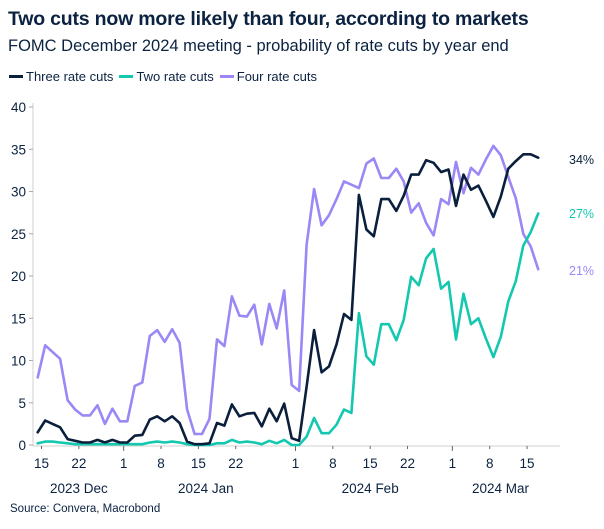 Image resolution: width=604 pixels, height=529 pixels. I want to click on legend-label: Four rate cuts, so click(276, 76).